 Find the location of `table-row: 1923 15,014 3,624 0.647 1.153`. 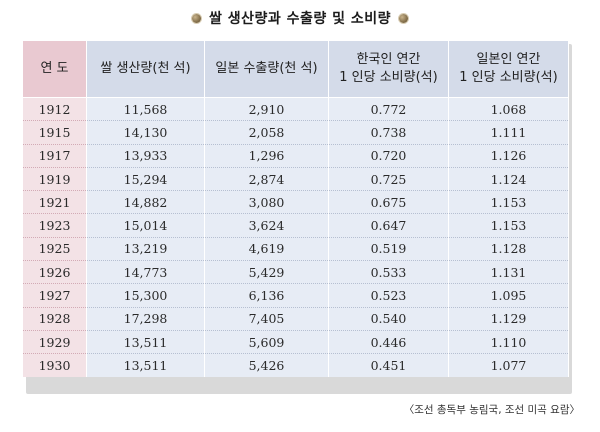

table-row: 1923 15,014 3,624 0.647 1.153 is located at coordinates (295, 225).